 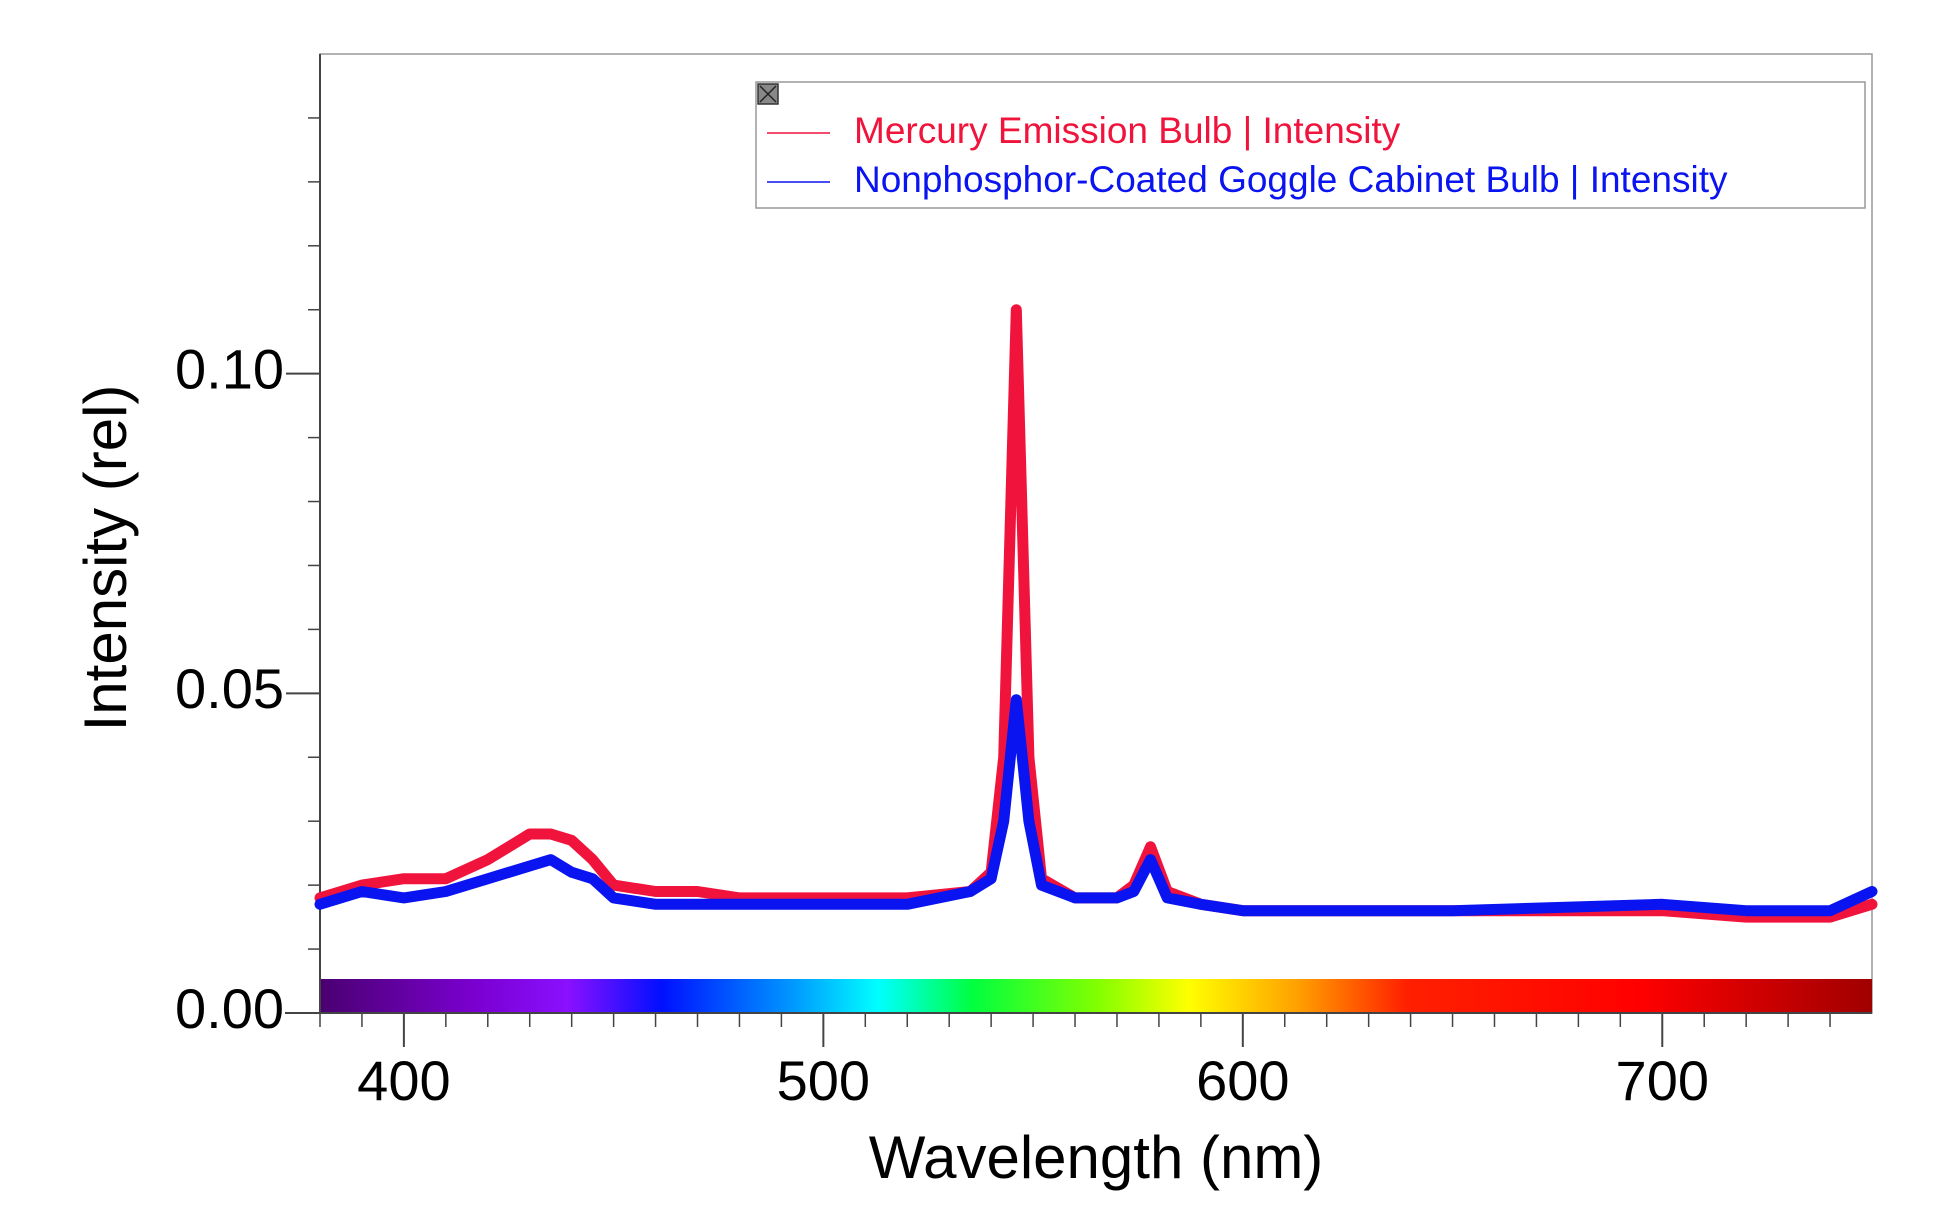 I want to click on y-tick-label: 0.05, so click(x=229, y=688).